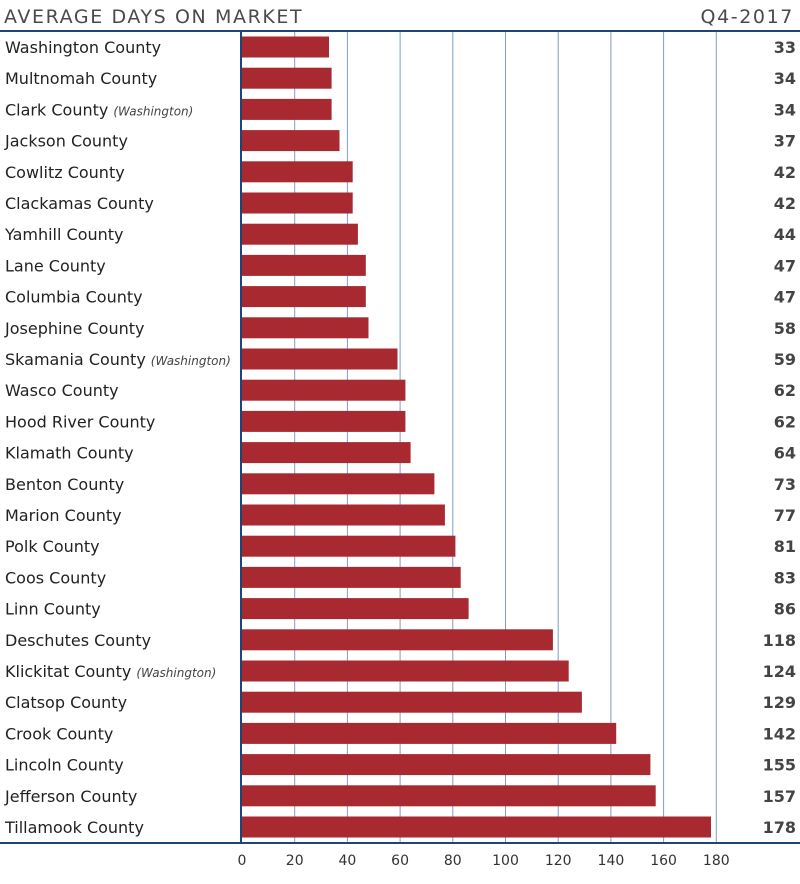 The image size is (800, 884). Describe the element at coordinates (785, 453) in the screenshot. I see `value-label: 64` at that location.